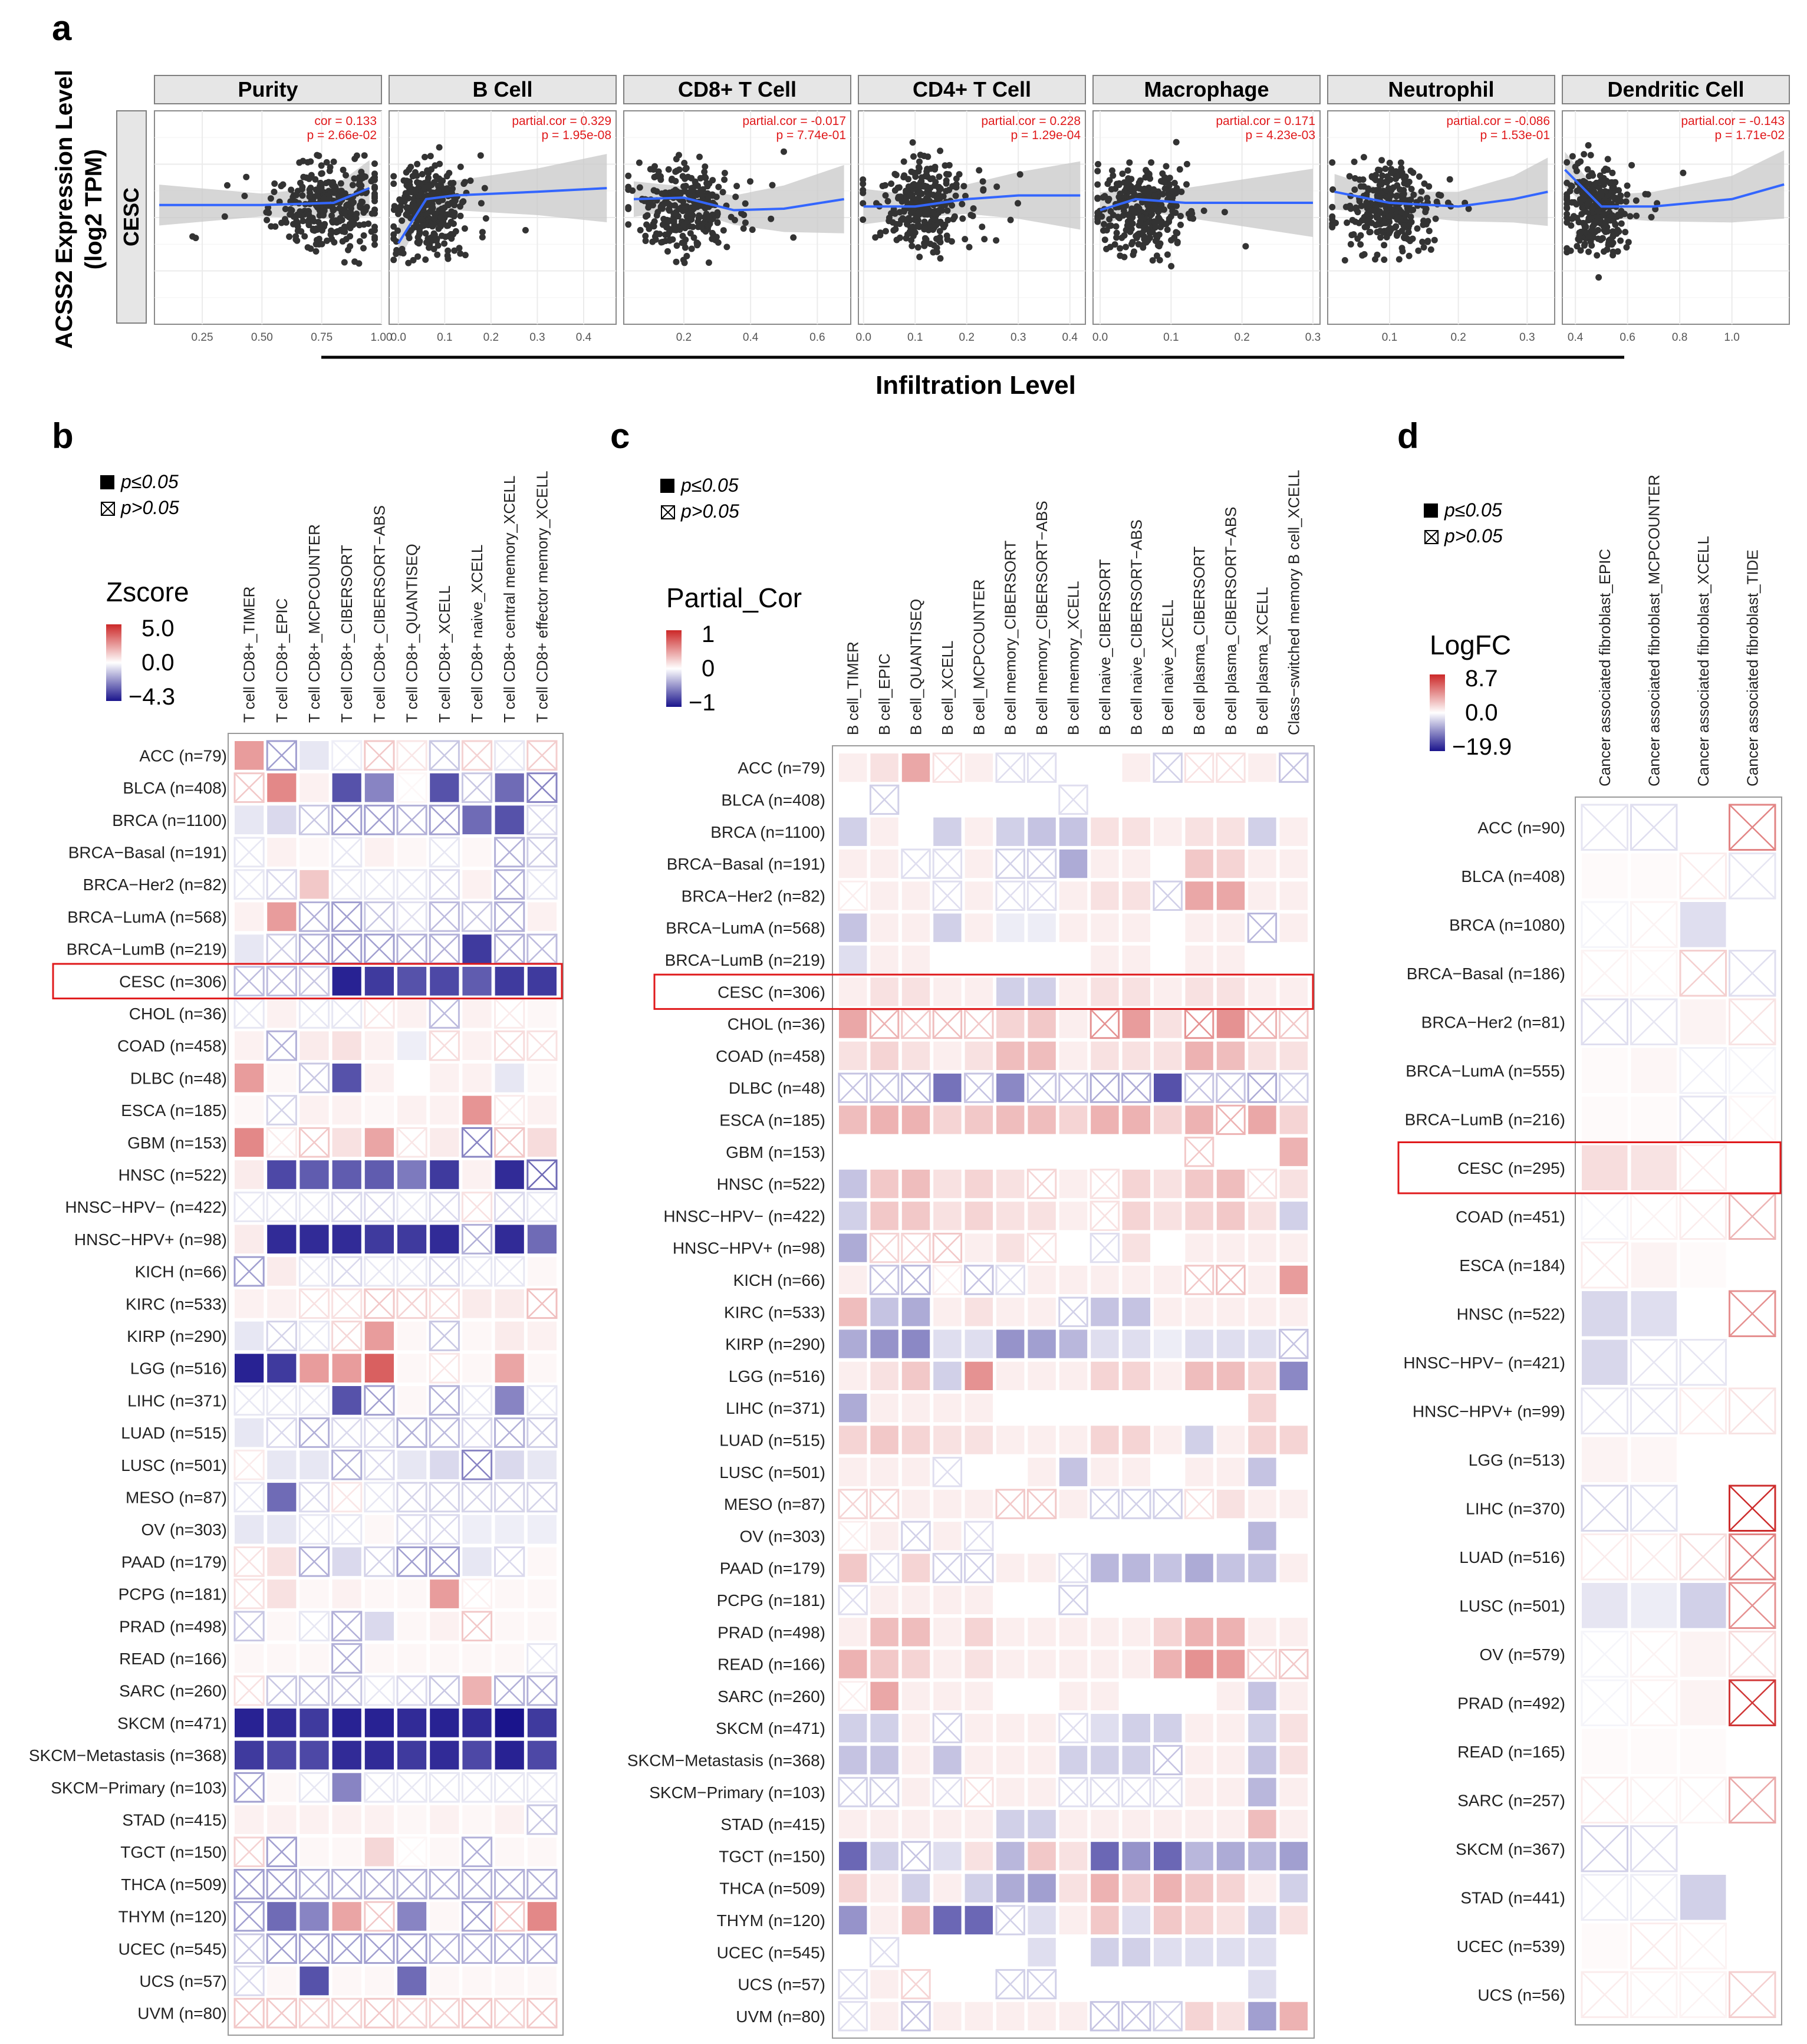 The height and width of the screenshot is (2044, 1807). What do you see at coordinates (771, 1664) in the screenshot?
I see `row-label: READ (n=166)` at bounding box center [771, 1664].